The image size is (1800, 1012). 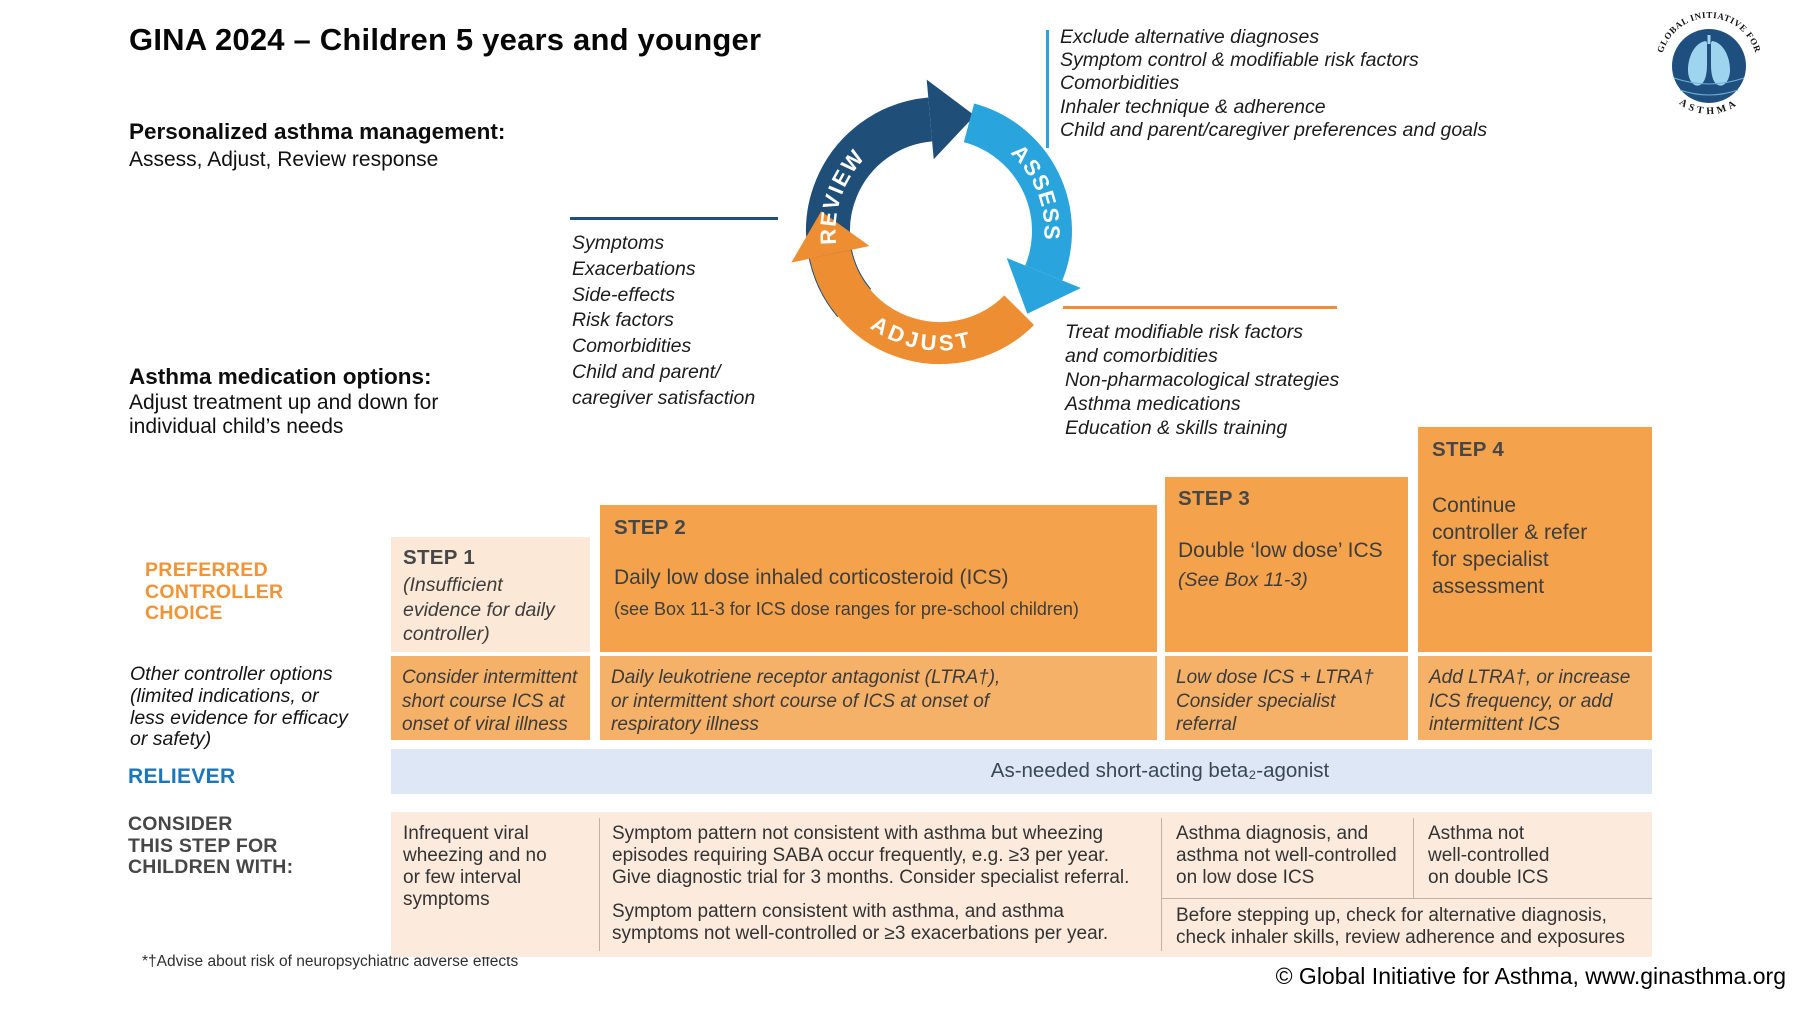 What do you see at coordinates (211, 845) in the screenshot?
I see `consider-step-label: CONSIDER THIS STEP FOR CHILDREN WITH:` at bounding box center [211, 845].